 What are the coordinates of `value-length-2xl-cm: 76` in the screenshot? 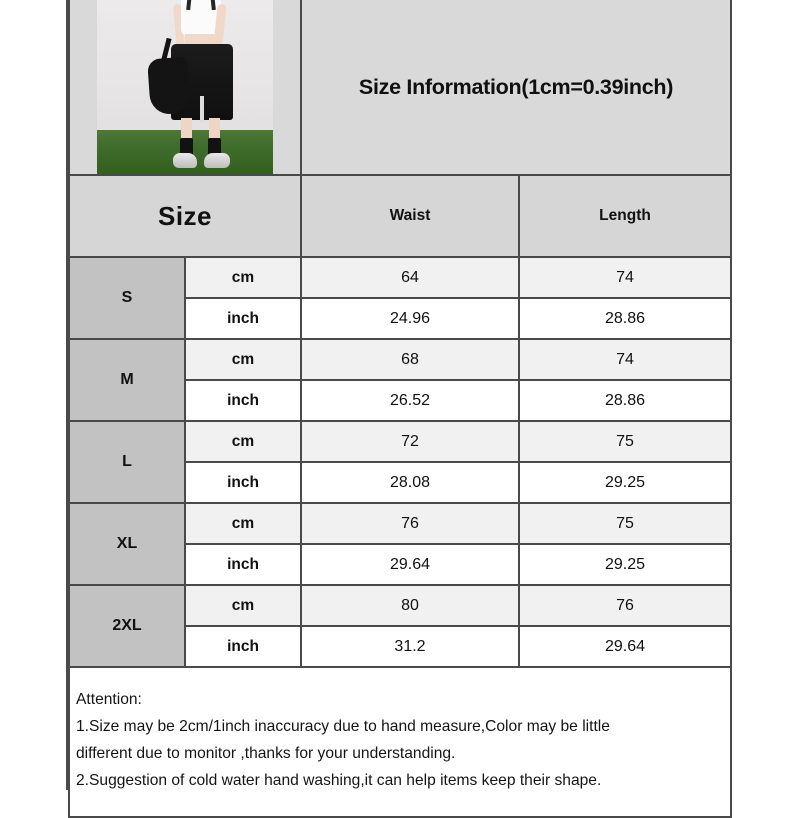 It's located at (625, 605).